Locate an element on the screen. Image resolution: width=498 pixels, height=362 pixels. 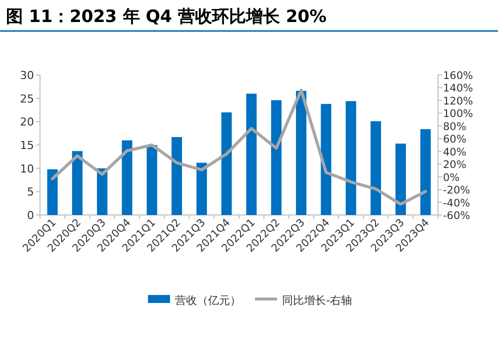
y-tick-label: 5 is located at coordinates (30, 192).